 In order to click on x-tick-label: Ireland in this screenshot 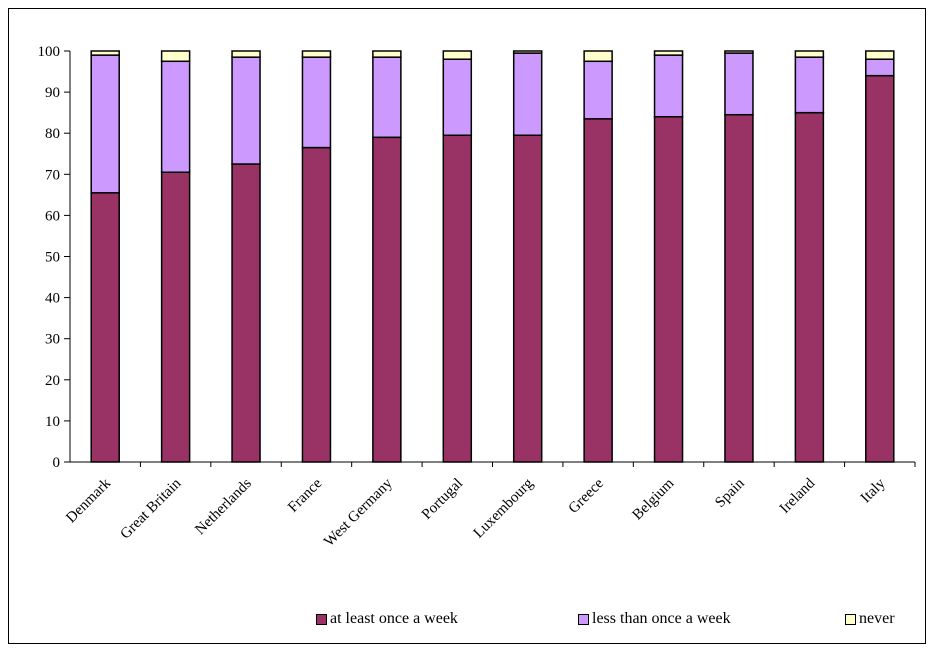, I will do `click(798, 496)`.